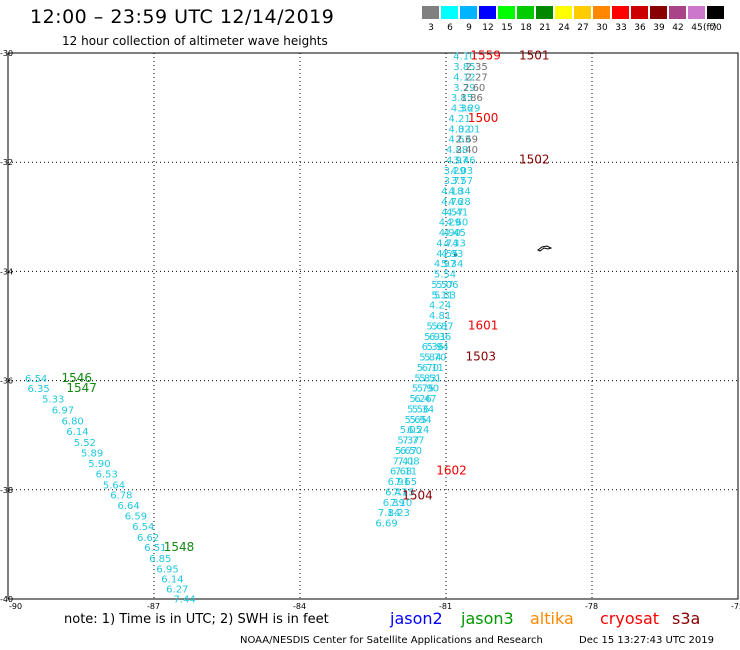 The height and width of the screenshot is (650, 740). What do you see at coordinates (179, 547) in the screenshot?
I see `time-label: 1548` at bounding box center [179, 547].